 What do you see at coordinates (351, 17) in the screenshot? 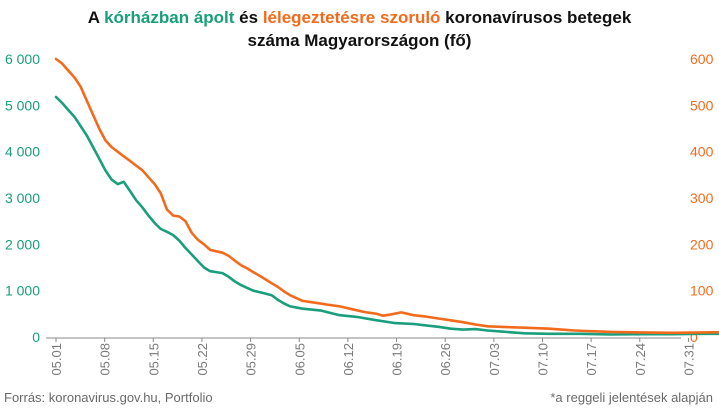
I see `title-ventilated-label: lélegeztetésre szoruló` at bounding box center [351, 17].